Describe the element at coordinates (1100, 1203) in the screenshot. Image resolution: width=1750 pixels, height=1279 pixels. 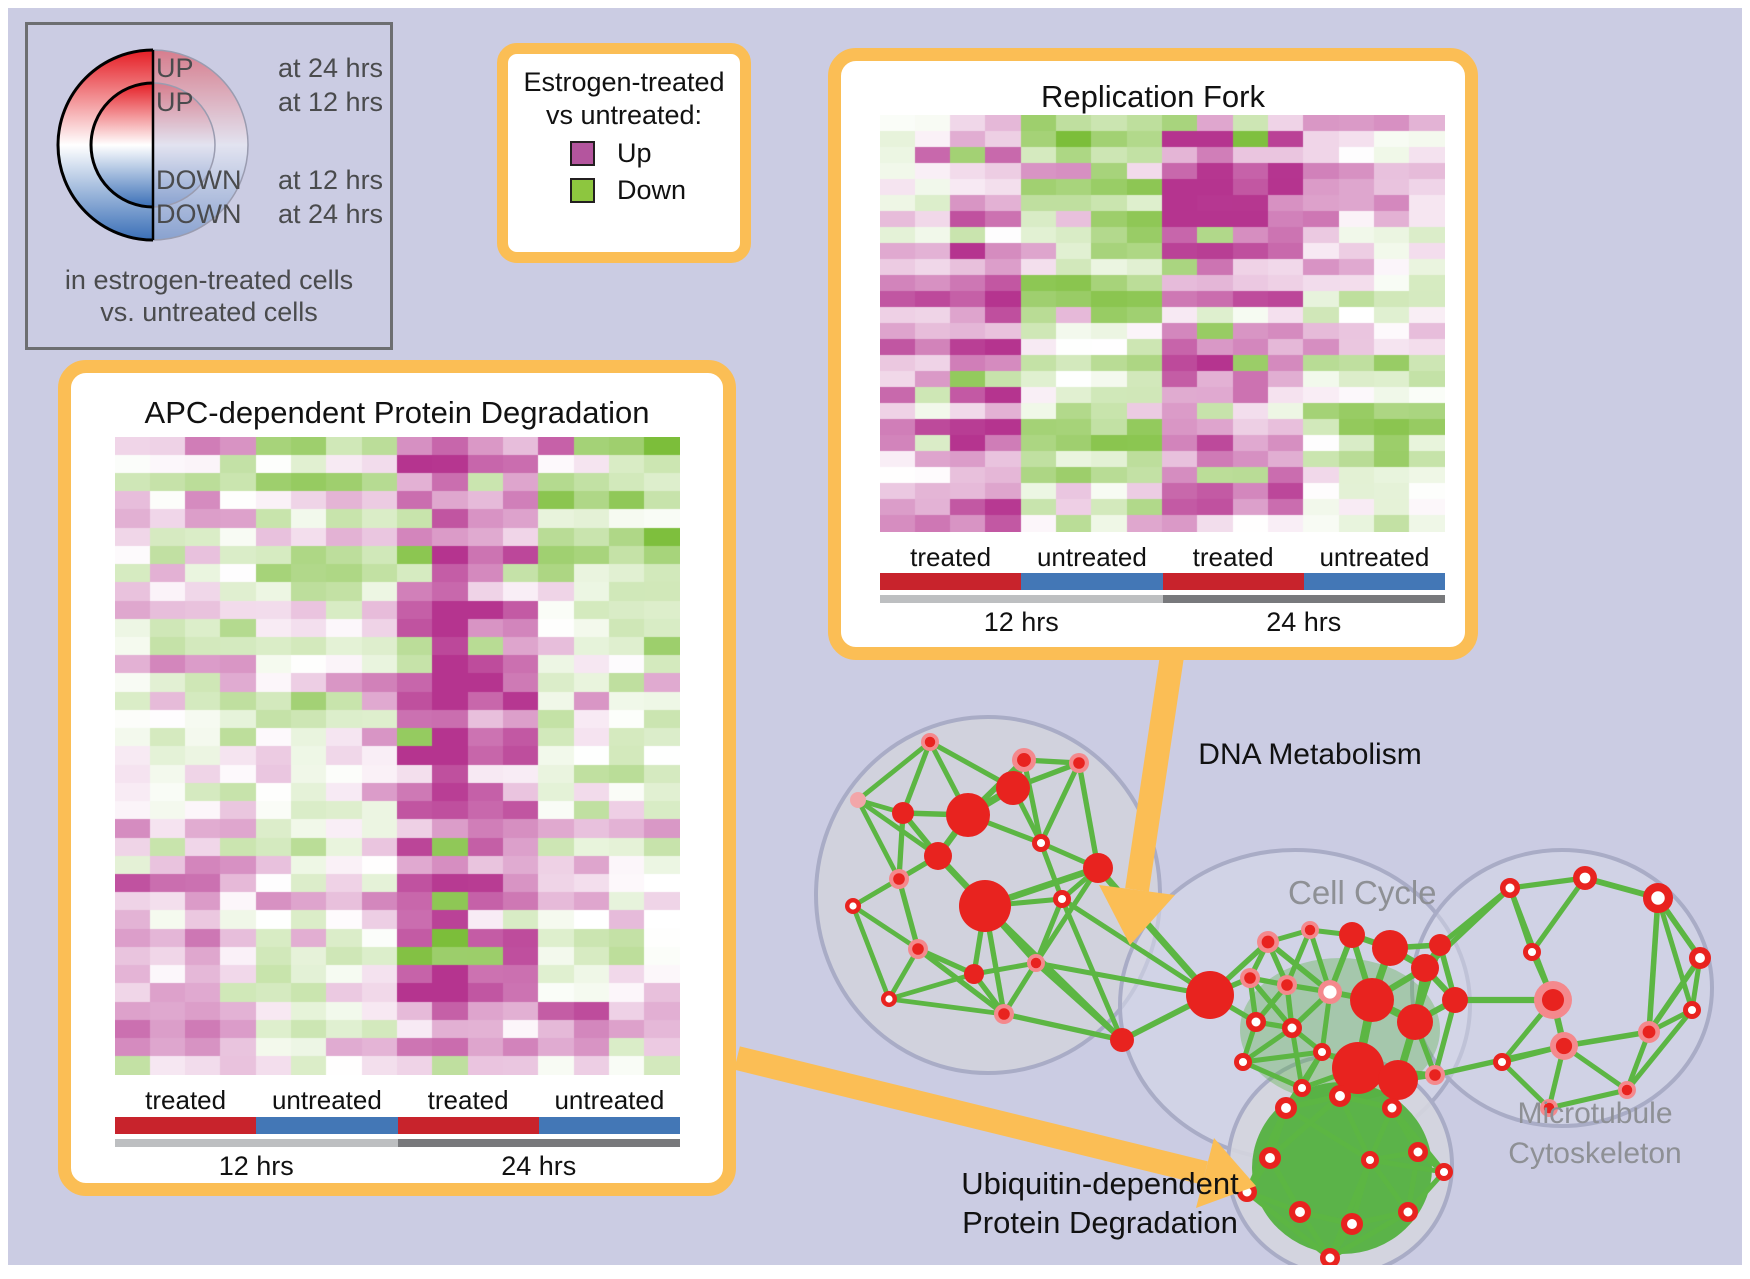
I see `cluster-label-ubiquitin-degradation: Ubiquitin-dependent Protein Degradation` at that location.